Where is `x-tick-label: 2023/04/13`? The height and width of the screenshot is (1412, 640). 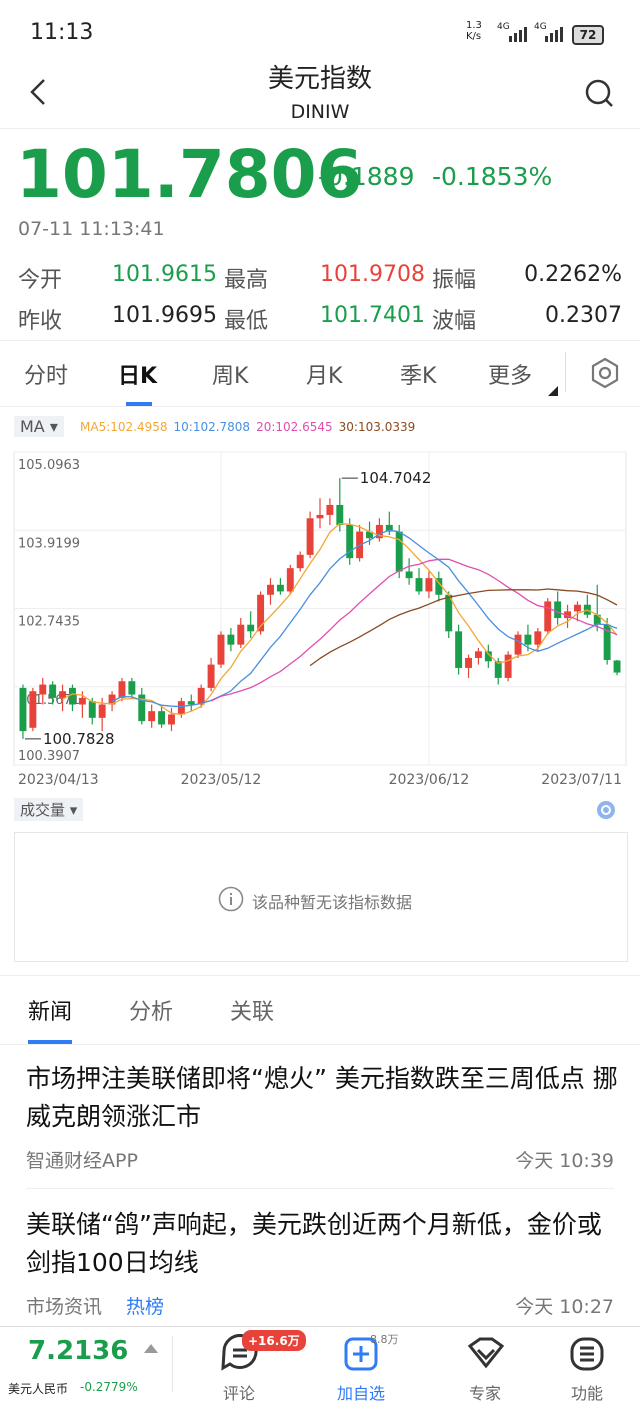
x-tick-label: 2023/04/13 is located at coordinates (58, 780).